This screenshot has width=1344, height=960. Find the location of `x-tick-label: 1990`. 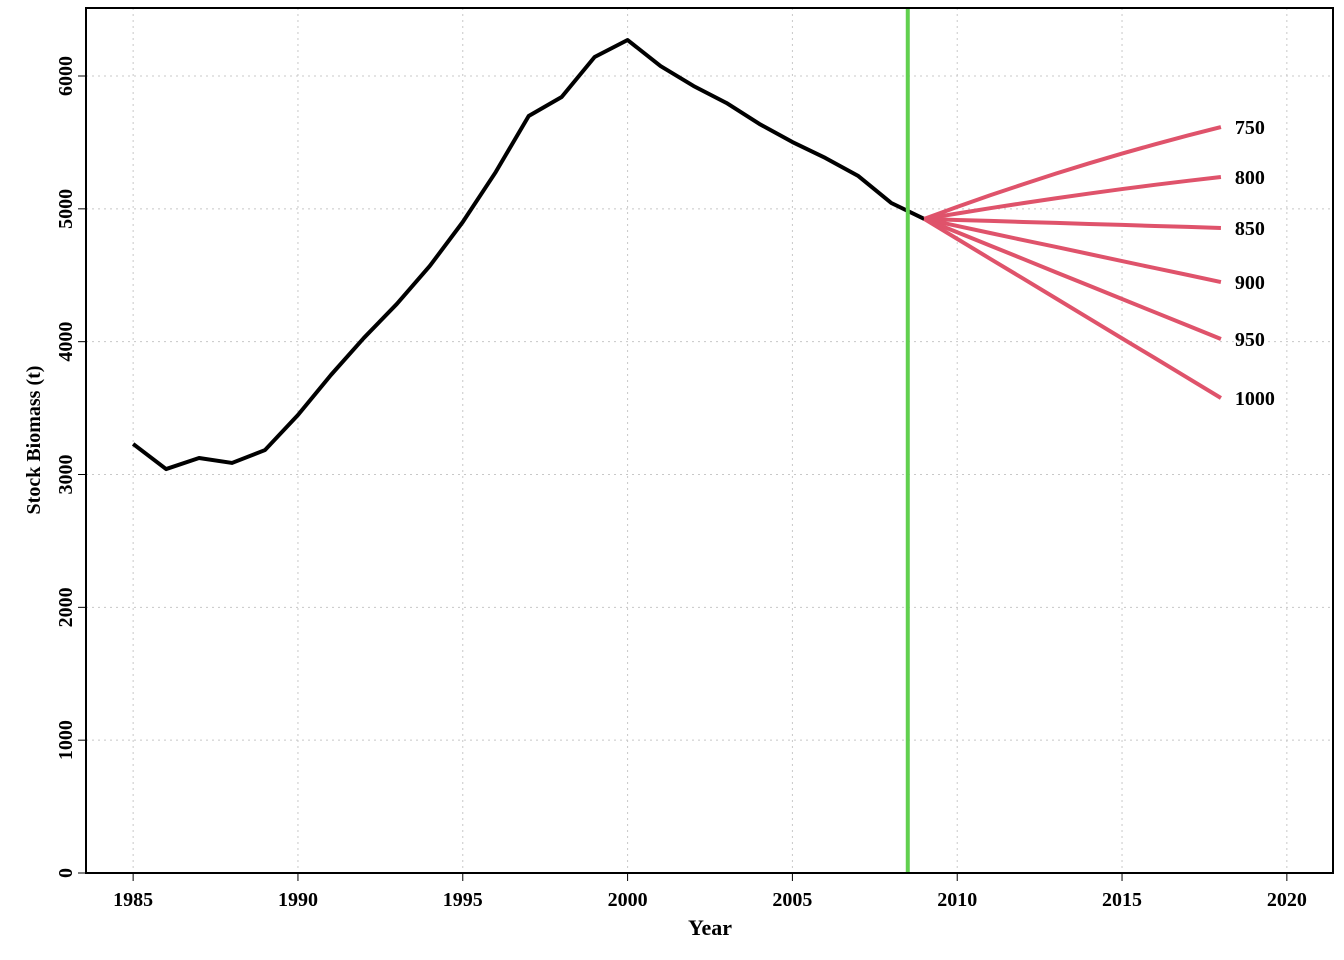

x-tick-label: 1990 is located at coordinates (298, 900).